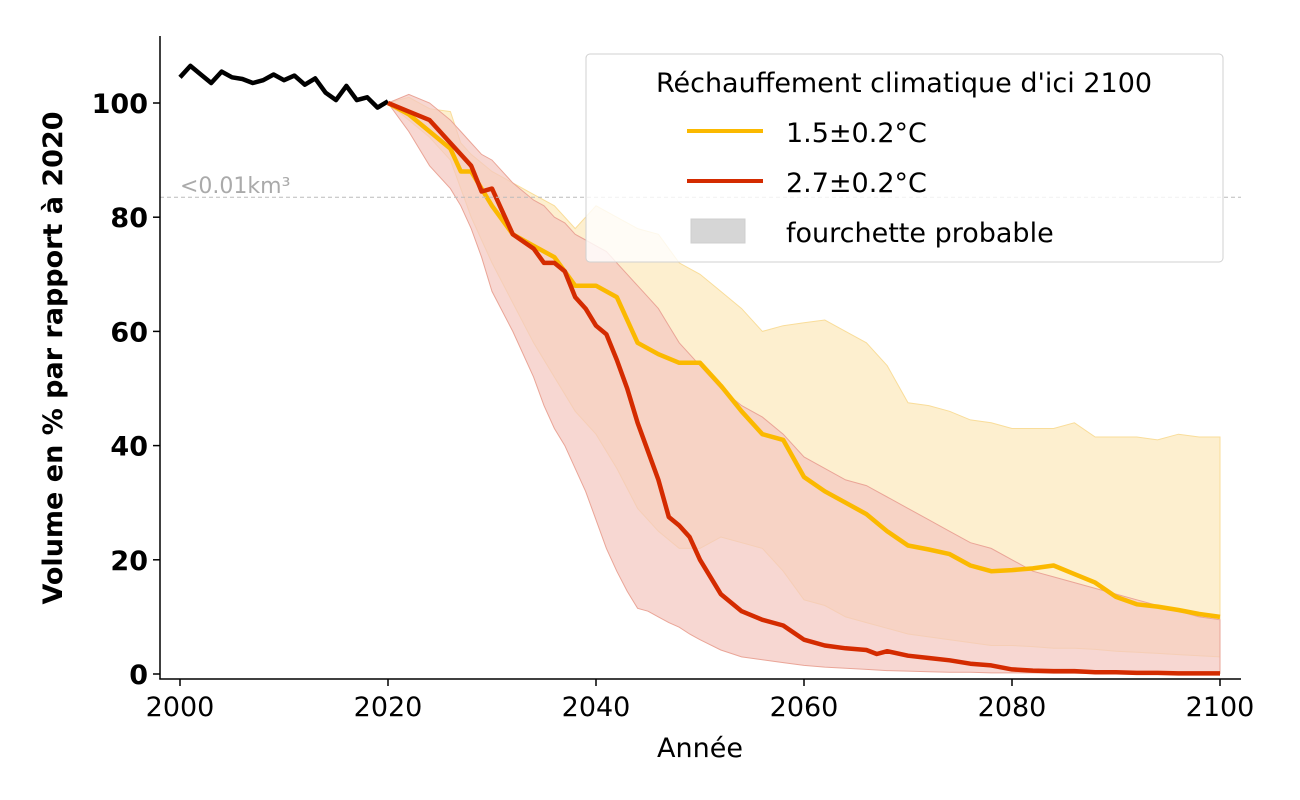 The width and height of the screenshot is (1300, 800). I want to click on legend-title: Réchauffement climatique d'ici 2100, so click(904, 83).